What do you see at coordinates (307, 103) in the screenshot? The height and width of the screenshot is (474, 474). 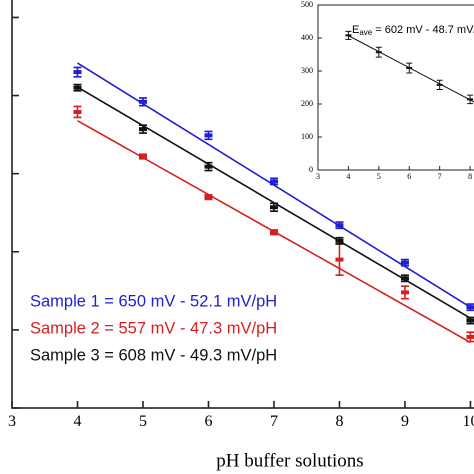 I see `y-tick-label: 200` at bounding box center [307, 103].